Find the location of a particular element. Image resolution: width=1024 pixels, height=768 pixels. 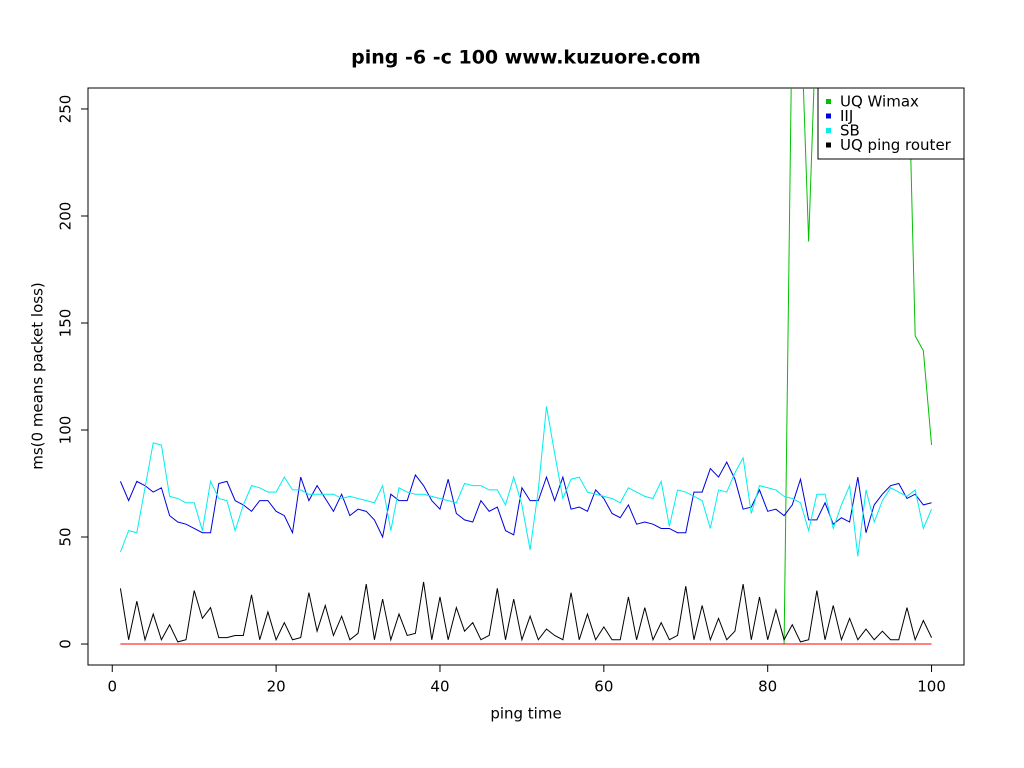

y-tick-label: 150 is located at coordinates (66, 323).